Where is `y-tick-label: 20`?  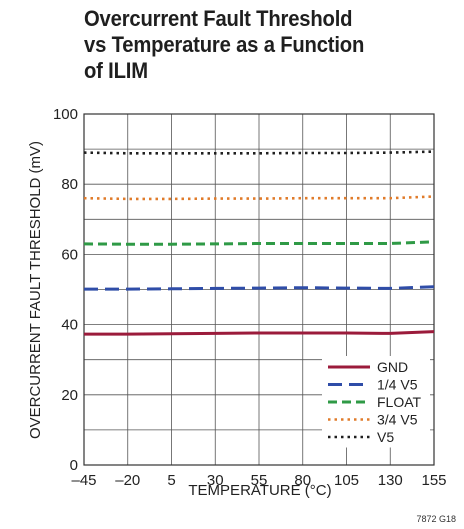 y-tick-label: 20 is located at coordinates (69, 395).